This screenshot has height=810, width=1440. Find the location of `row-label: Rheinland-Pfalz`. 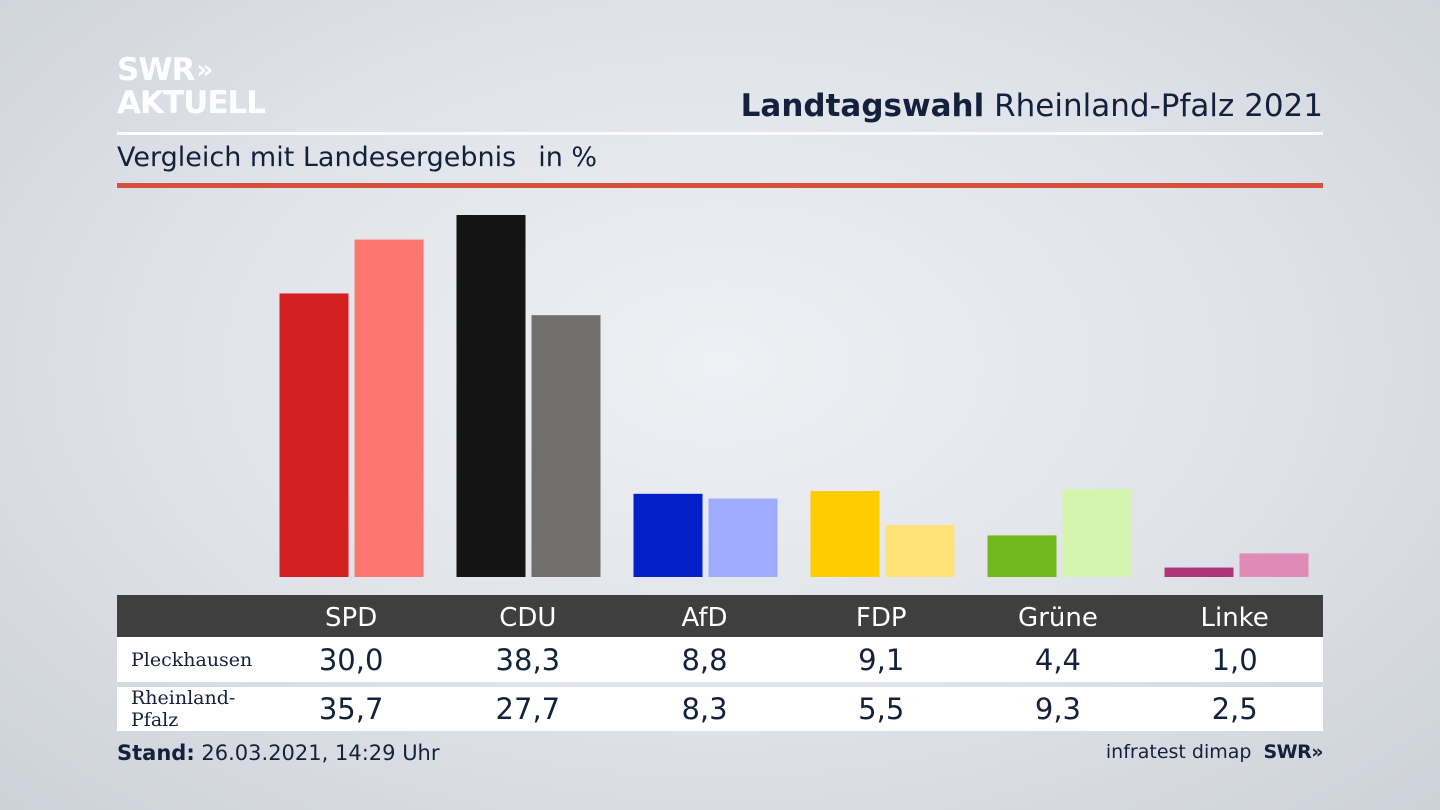

row-label: Rheinland-Pfalz is located at coordinates (183, 709).